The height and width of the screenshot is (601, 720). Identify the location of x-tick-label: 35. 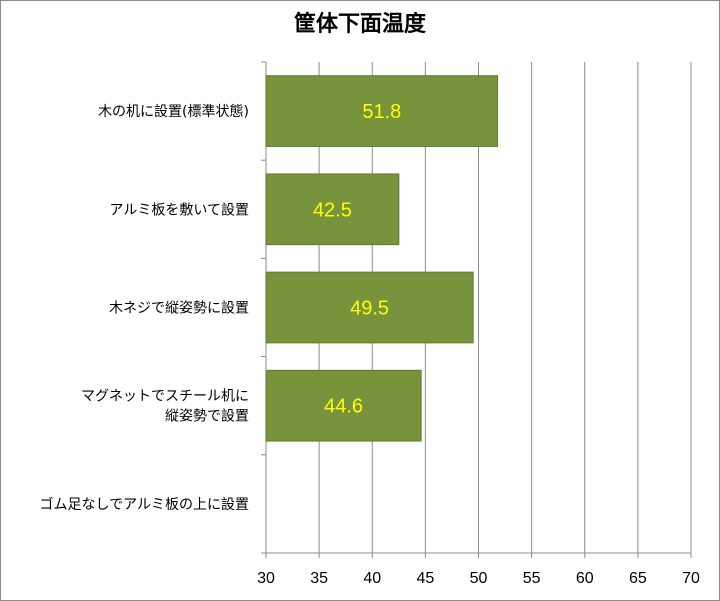
(319, 578).